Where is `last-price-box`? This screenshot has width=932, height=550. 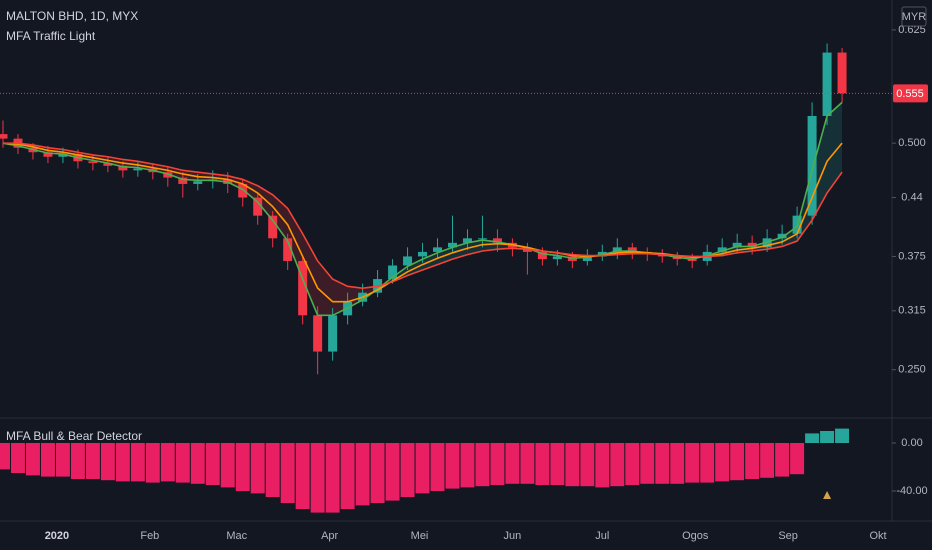 last-price-box is located at coordinates (910, 93).